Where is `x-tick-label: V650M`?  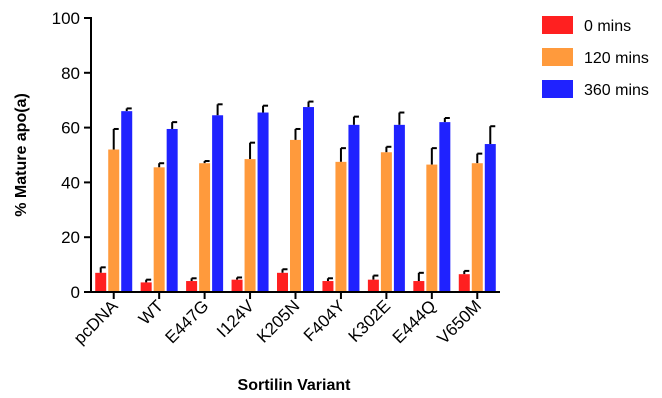
x-tick-label: V650M is located at coordinates (460, 322).